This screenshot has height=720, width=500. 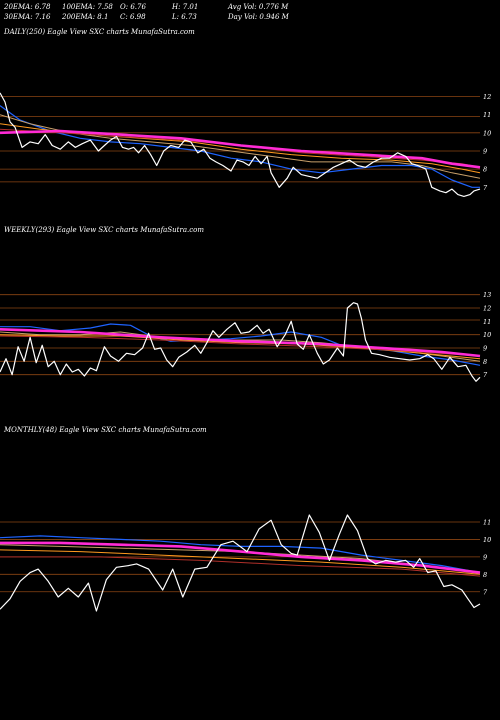 I want to click on stat-day-vol: Day Vol: 0.946 M, so click(x=258, y=17).